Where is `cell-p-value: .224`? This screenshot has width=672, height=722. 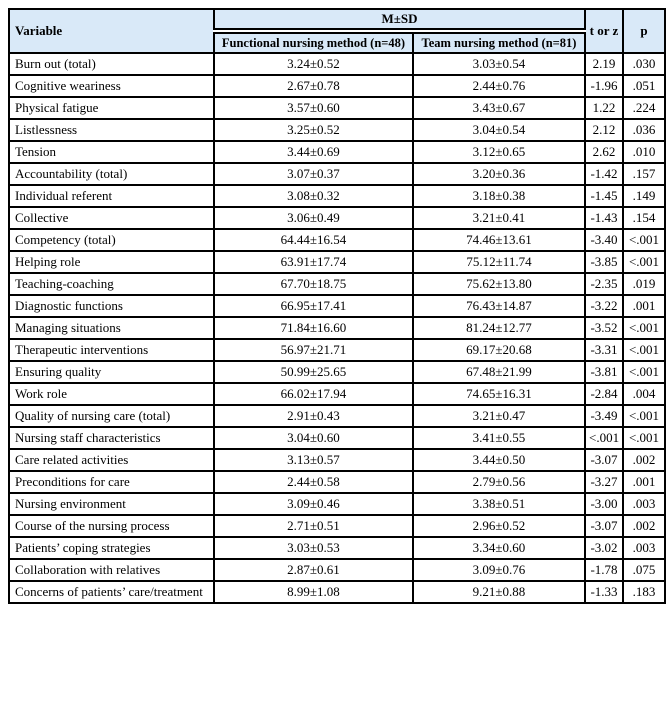 cell-p-value: .224 is located at coordinates (644, 108).